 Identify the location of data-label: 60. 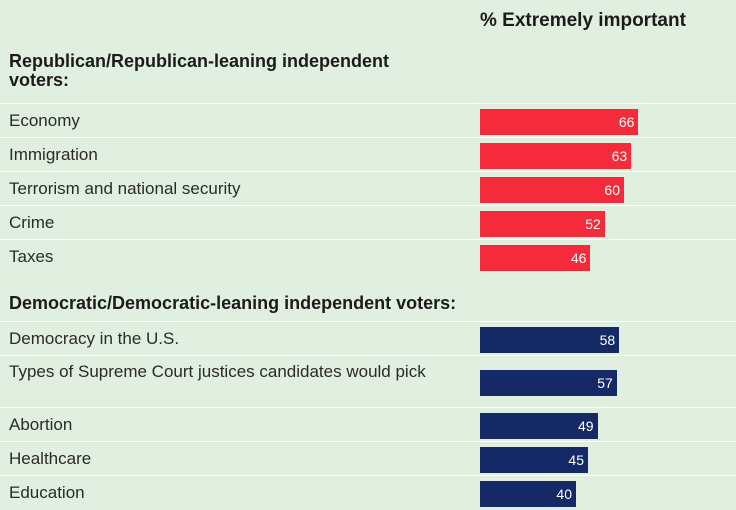
(612, 190).